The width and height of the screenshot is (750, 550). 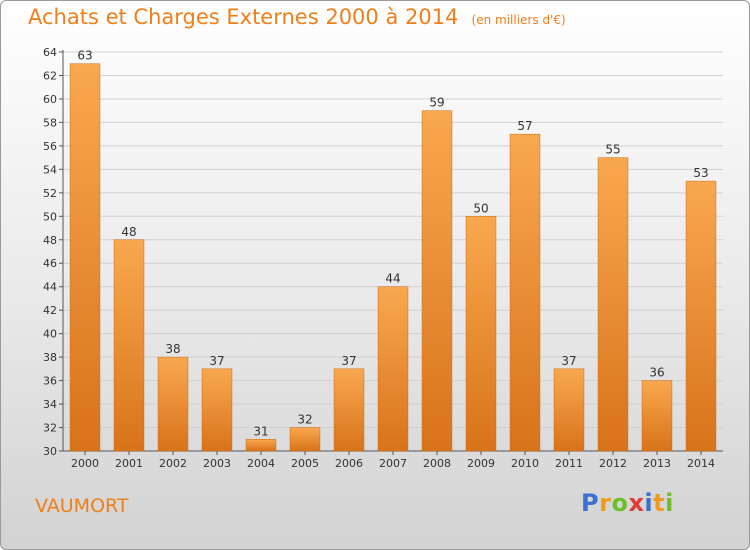 What do you see at coordinates (636, 503) in the screenshot?
I see `logo-letter: x` at bounding box center [636, 503].